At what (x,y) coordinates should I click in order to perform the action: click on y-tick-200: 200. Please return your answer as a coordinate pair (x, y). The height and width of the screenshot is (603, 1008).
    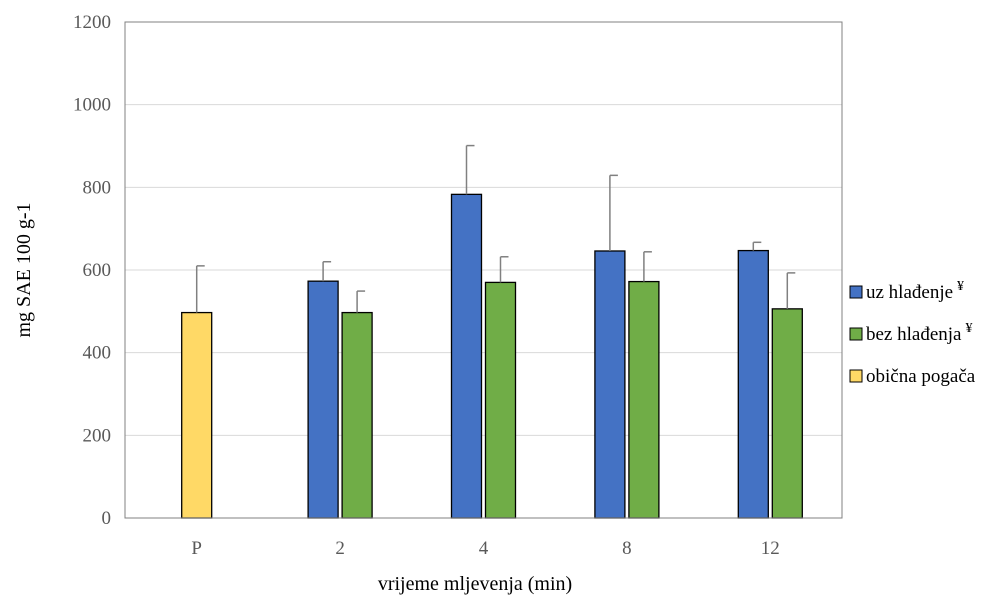
    Looking at the image, I should click on (97, 435).